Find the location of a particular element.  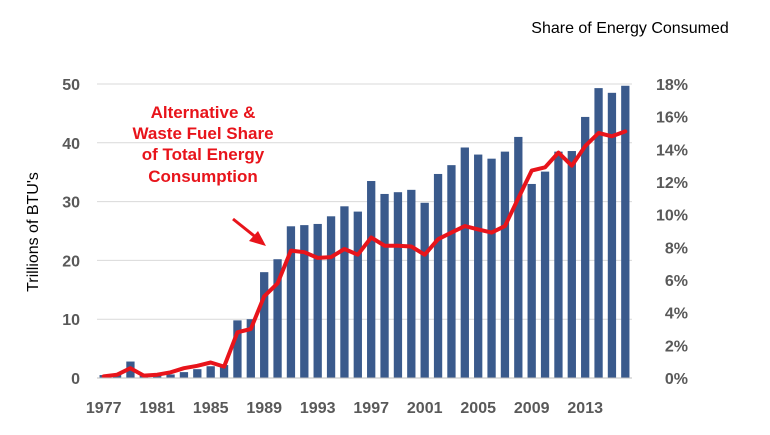

arrow-head is located at coordinates (257, 238).